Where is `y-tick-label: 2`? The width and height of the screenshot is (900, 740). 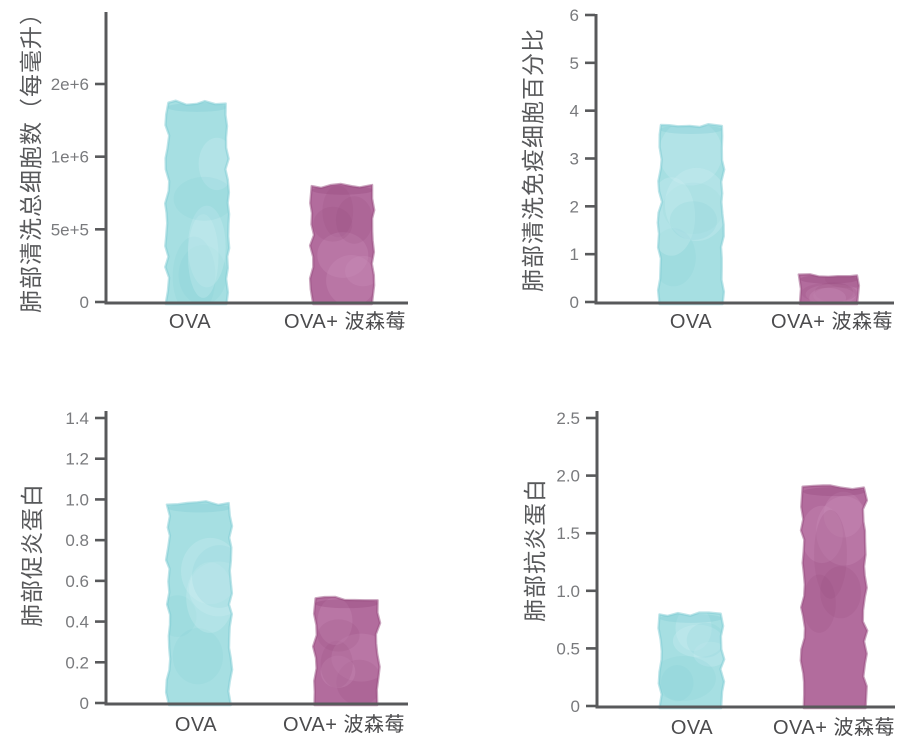 y-tick-label: 2 is located at coordinates (574, 206).